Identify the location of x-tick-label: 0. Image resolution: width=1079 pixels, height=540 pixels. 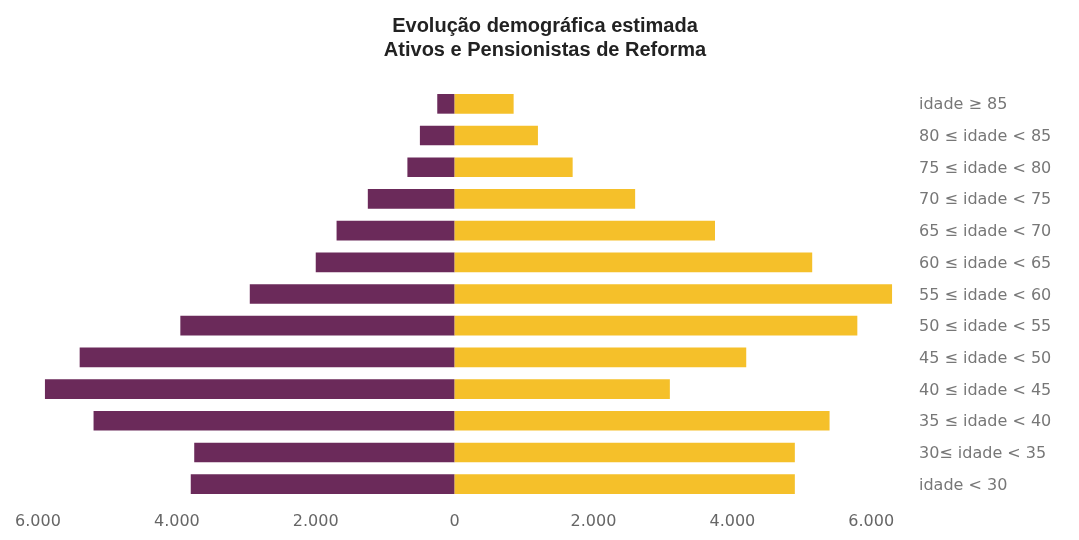
(454, 520).